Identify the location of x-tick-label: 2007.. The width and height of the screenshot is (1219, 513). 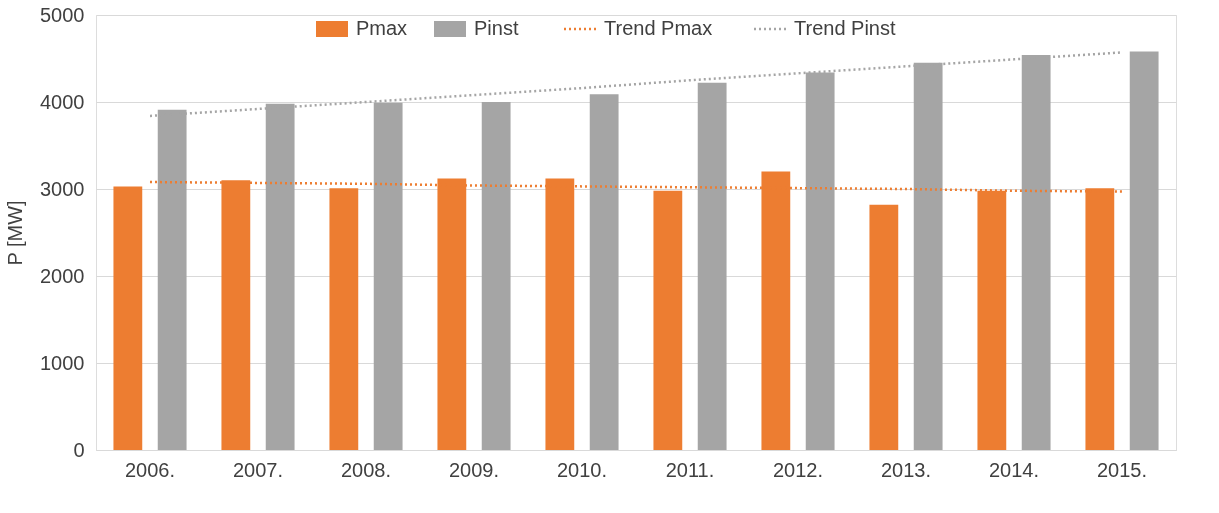
(258, 469).